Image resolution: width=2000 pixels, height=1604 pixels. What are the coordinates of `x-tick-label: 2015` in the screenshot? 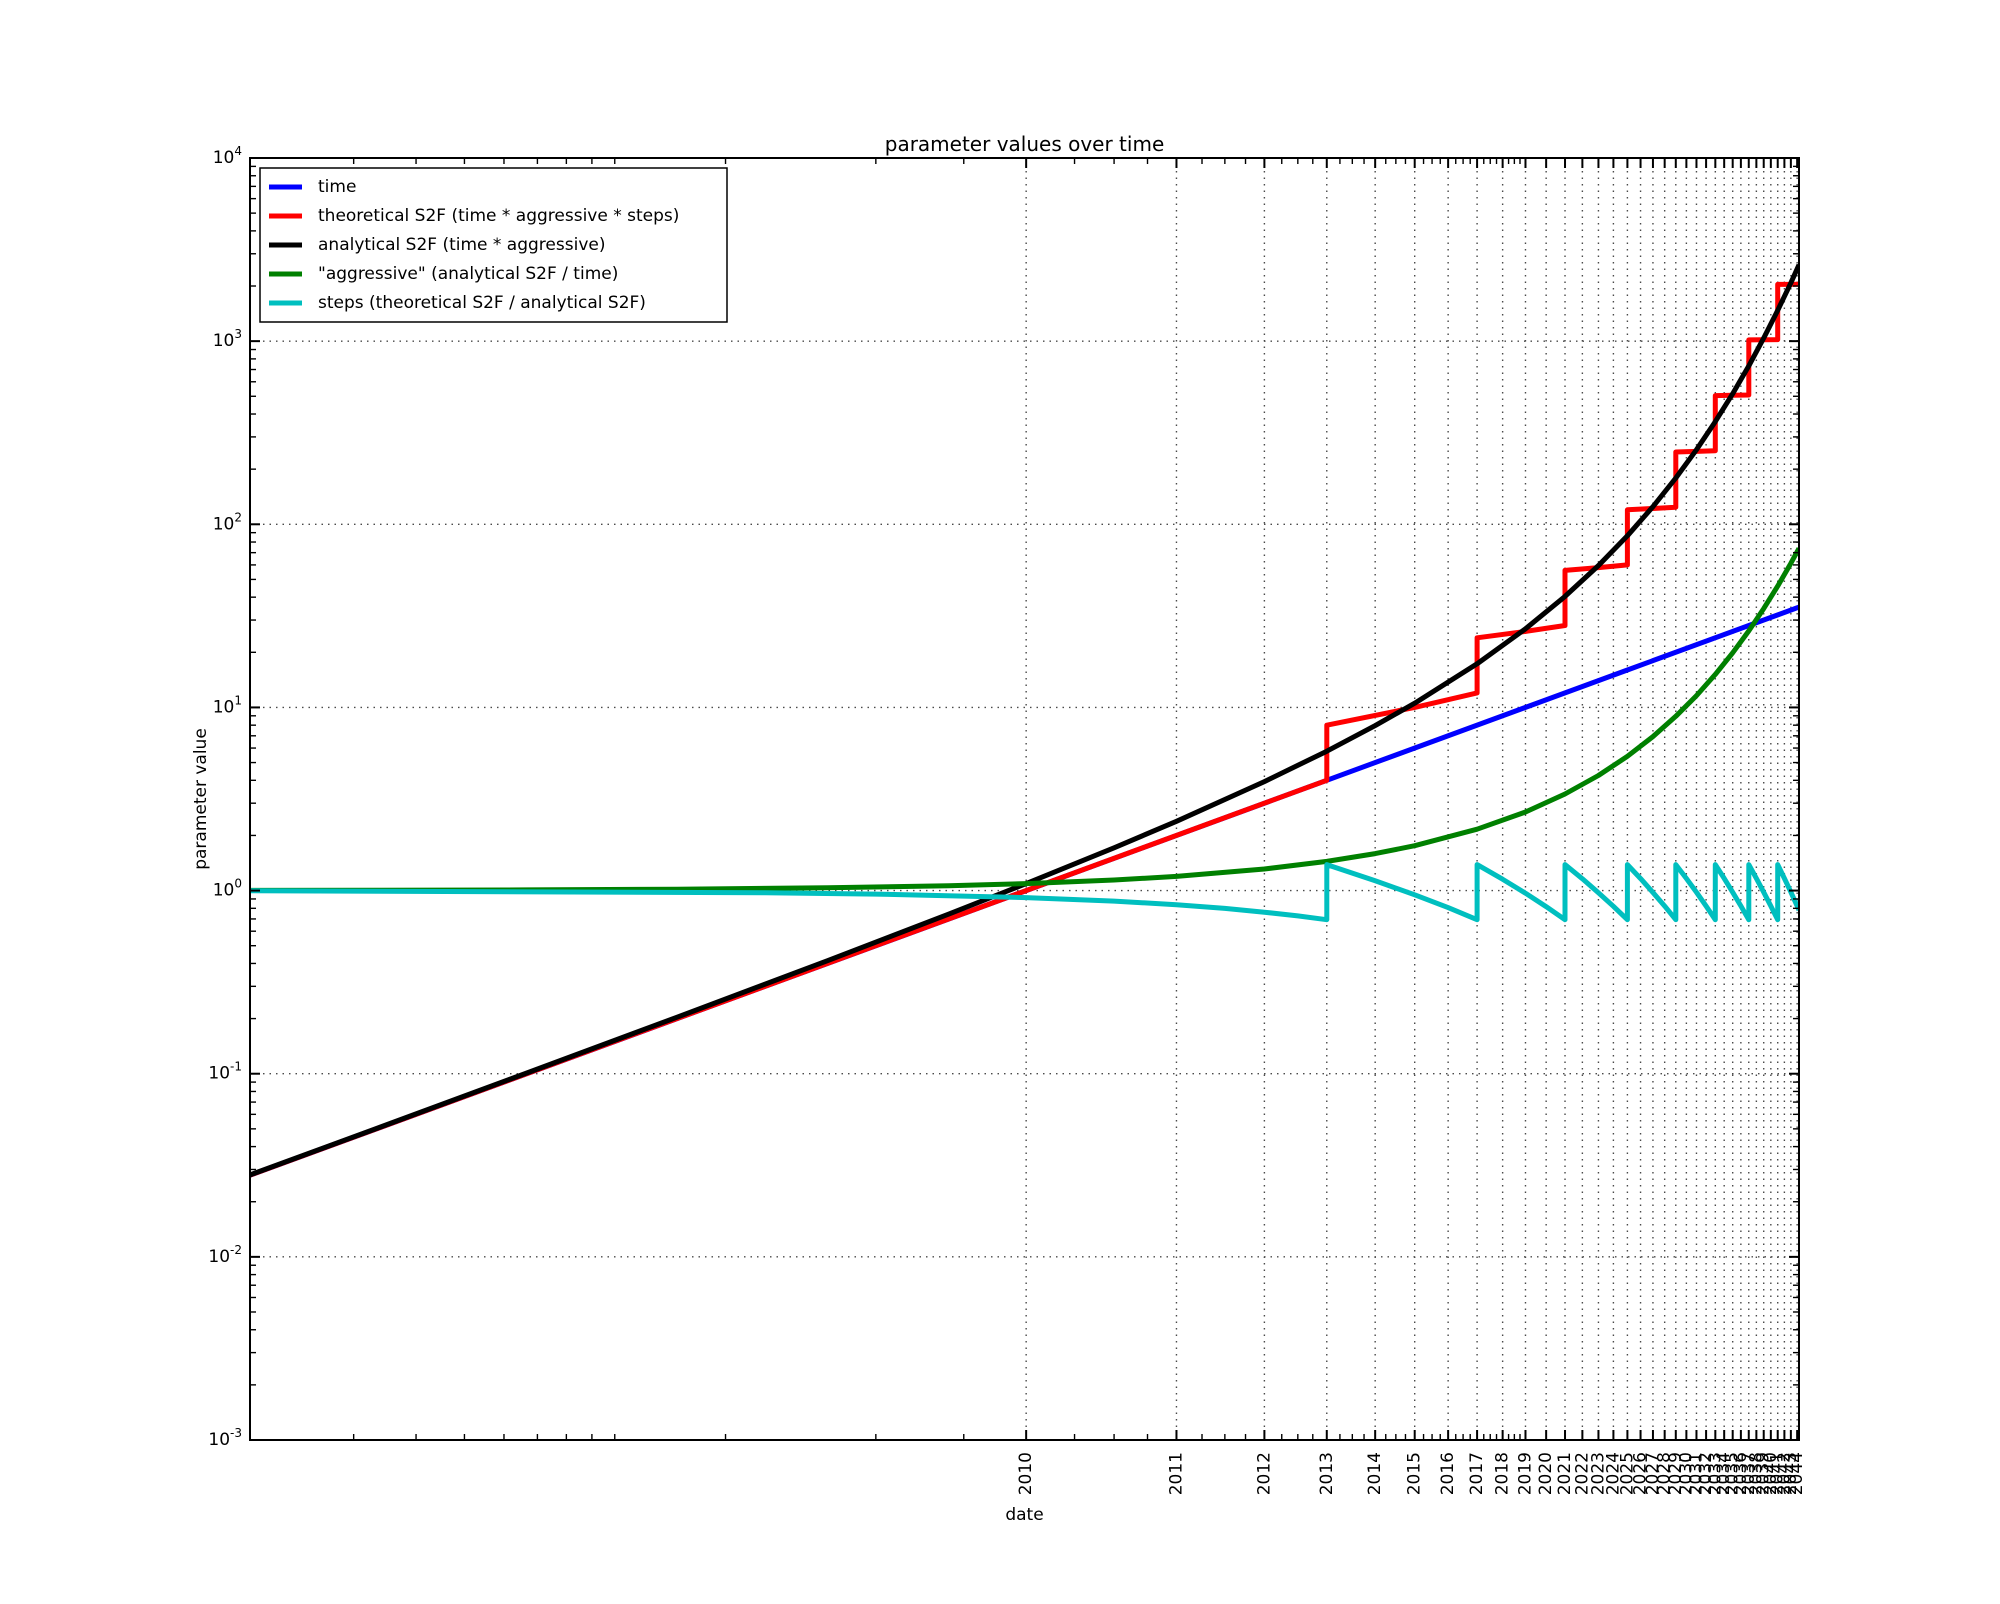 It's located at (1415, 1473).